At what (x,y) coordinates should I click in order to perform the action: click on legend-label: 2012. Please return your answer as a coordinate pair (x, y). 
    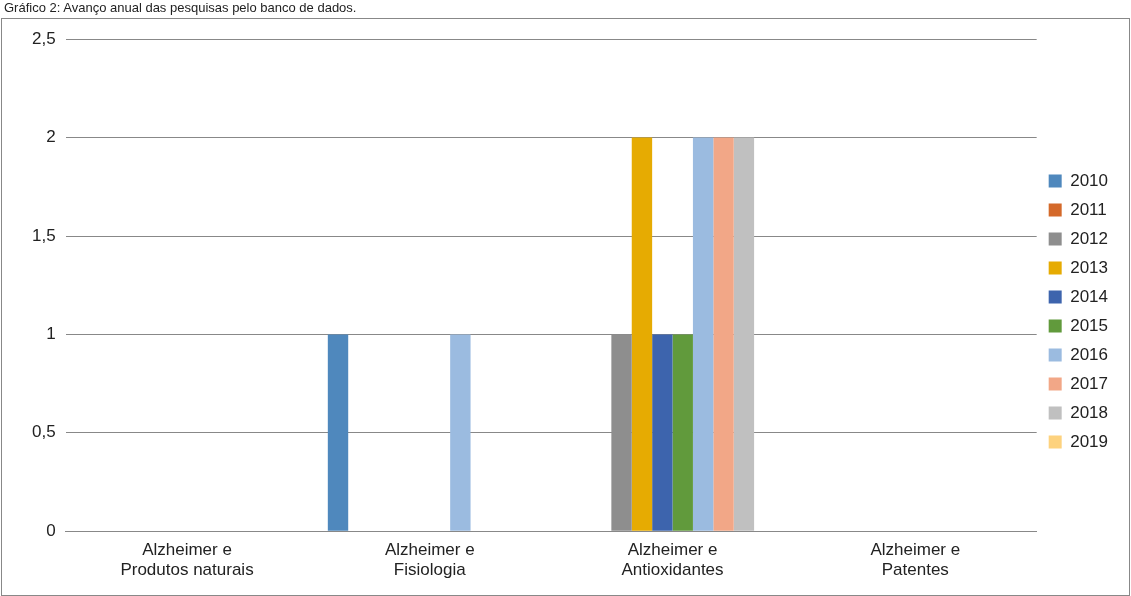
    Looking at the image, I should click on (1089, 238).